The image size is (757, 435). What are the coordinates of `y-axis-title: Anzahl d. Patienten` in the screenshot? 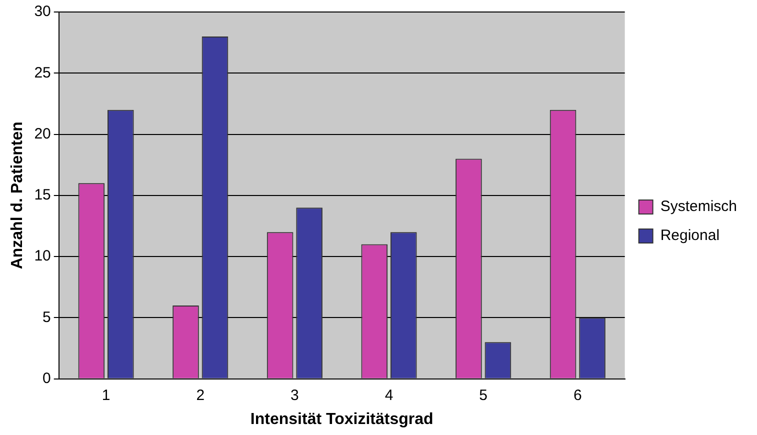 It's located at (17, 196).